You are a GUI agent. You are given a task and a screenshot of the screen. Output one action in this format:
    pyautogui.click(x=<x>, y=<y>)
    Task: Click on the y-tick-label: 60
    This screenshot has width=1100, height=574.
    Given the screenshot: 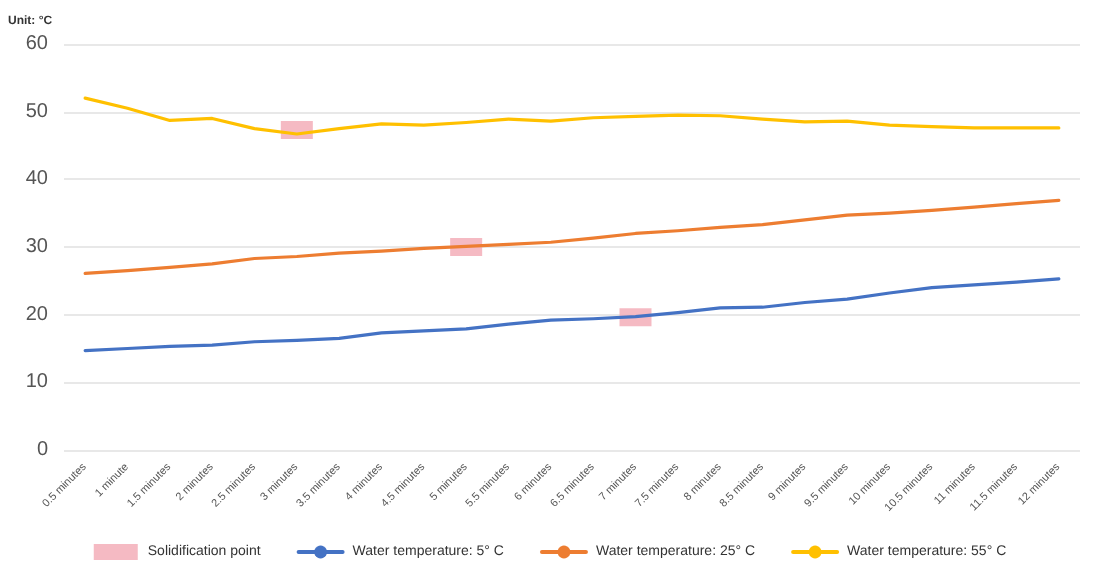 What is the action you would take?
    pyautogui.click(x=37, y=44)
    